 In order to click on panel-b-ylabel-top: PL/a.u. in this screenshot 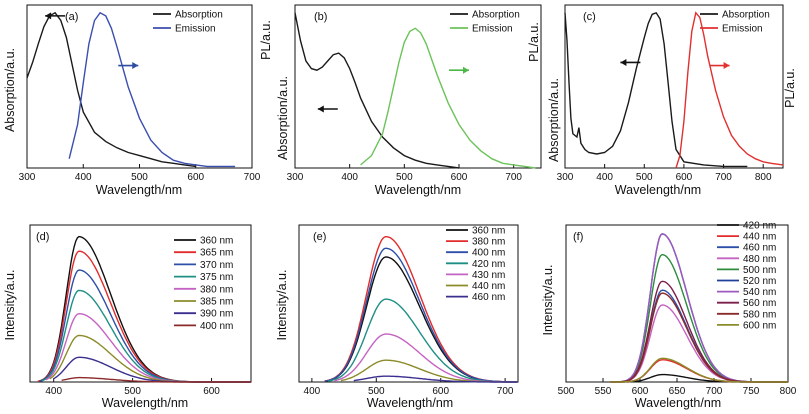, I will do `click(266, 40)`.